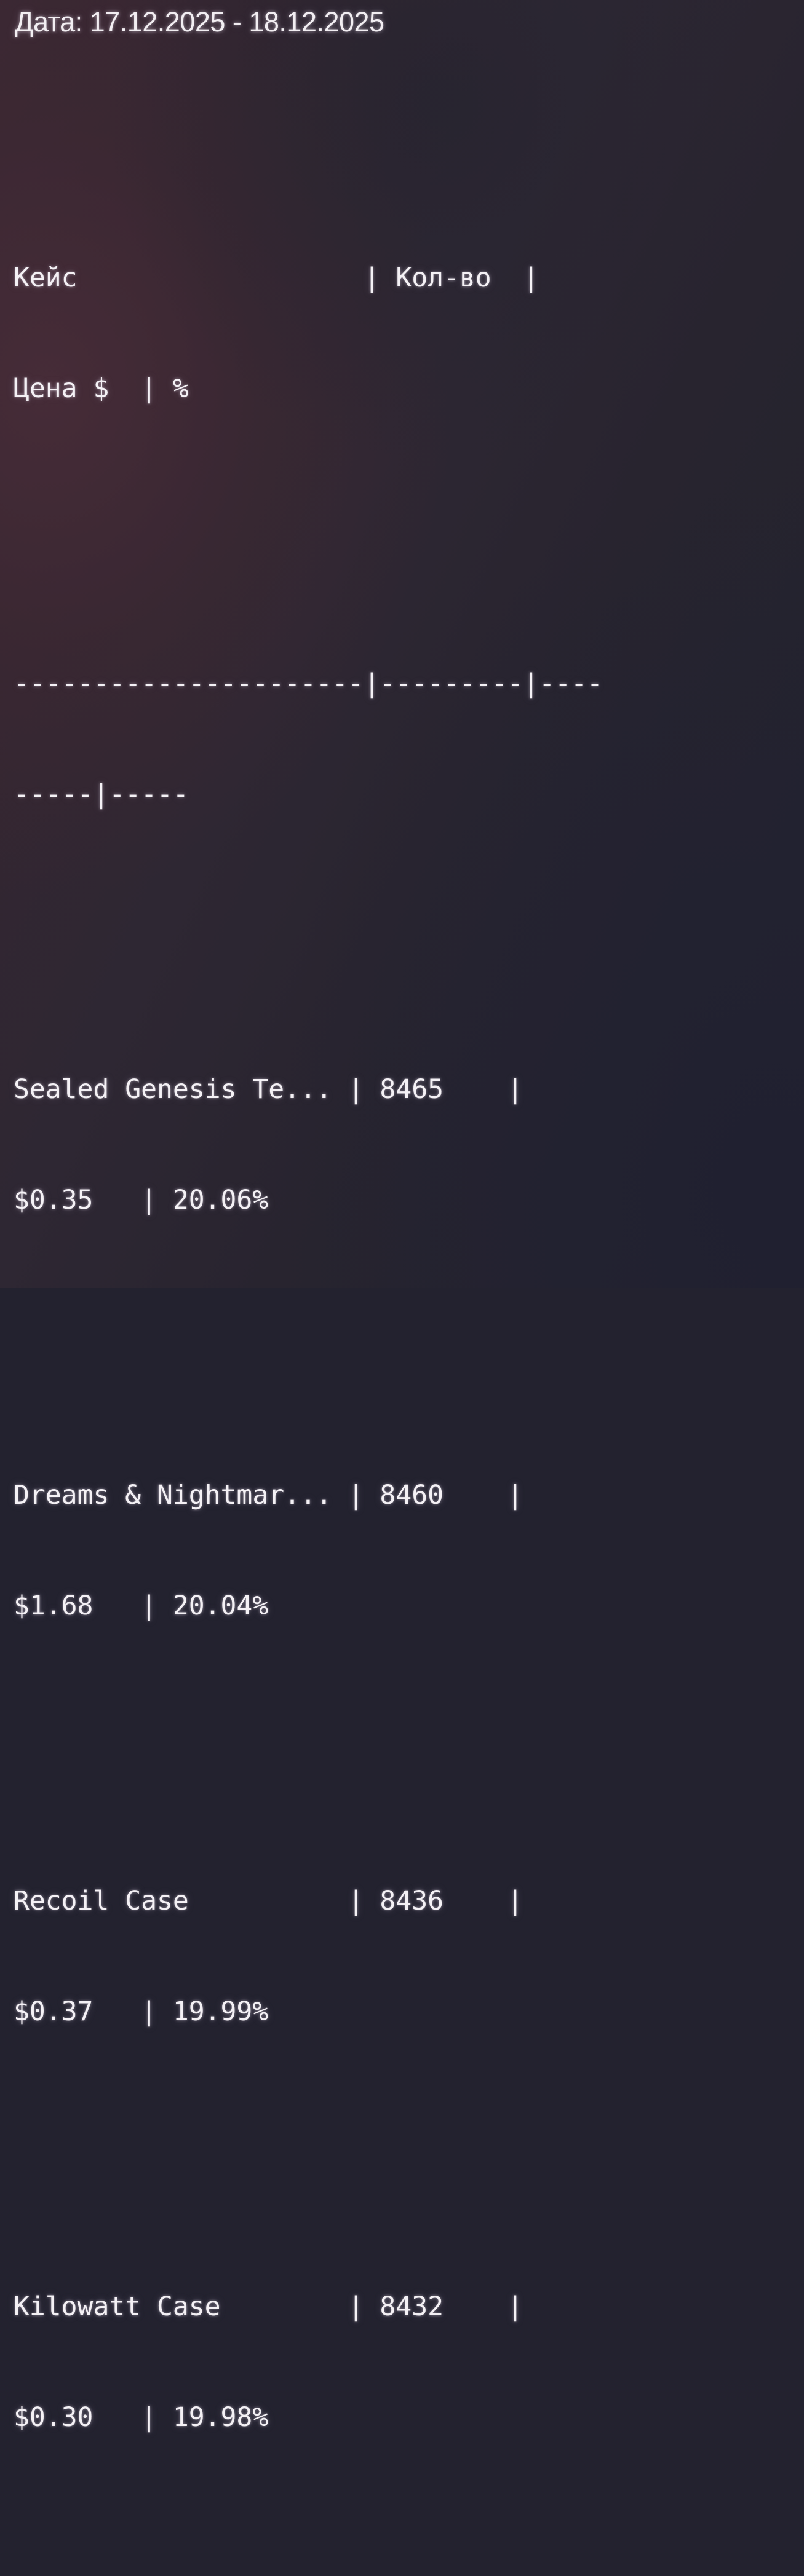  What do you see at coordinates (404, 333) in the screenshot?
I see `table-header: Кейс | Кол-во | Цена $ | %` at bounding box center [404, 333].